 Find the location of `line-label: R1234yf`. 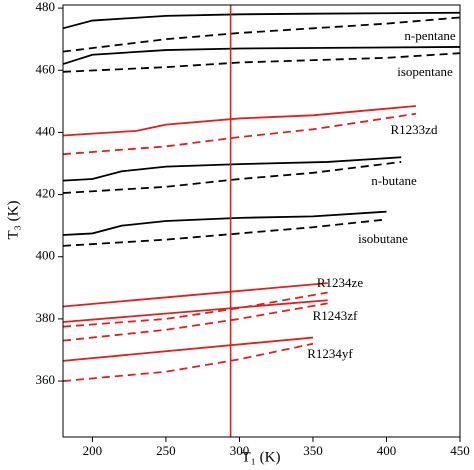

line-label: R1234yf is located at coordinates (330, 353).